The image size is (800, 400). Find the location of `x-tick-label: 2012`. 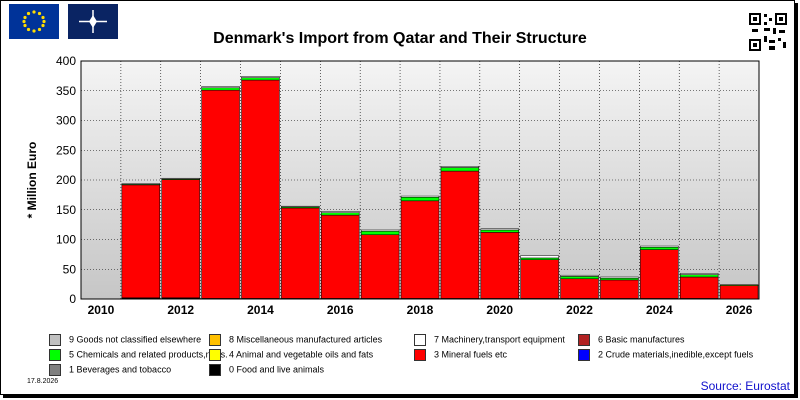

x-tick-label: 2012 is located at coordinates (180, 310).